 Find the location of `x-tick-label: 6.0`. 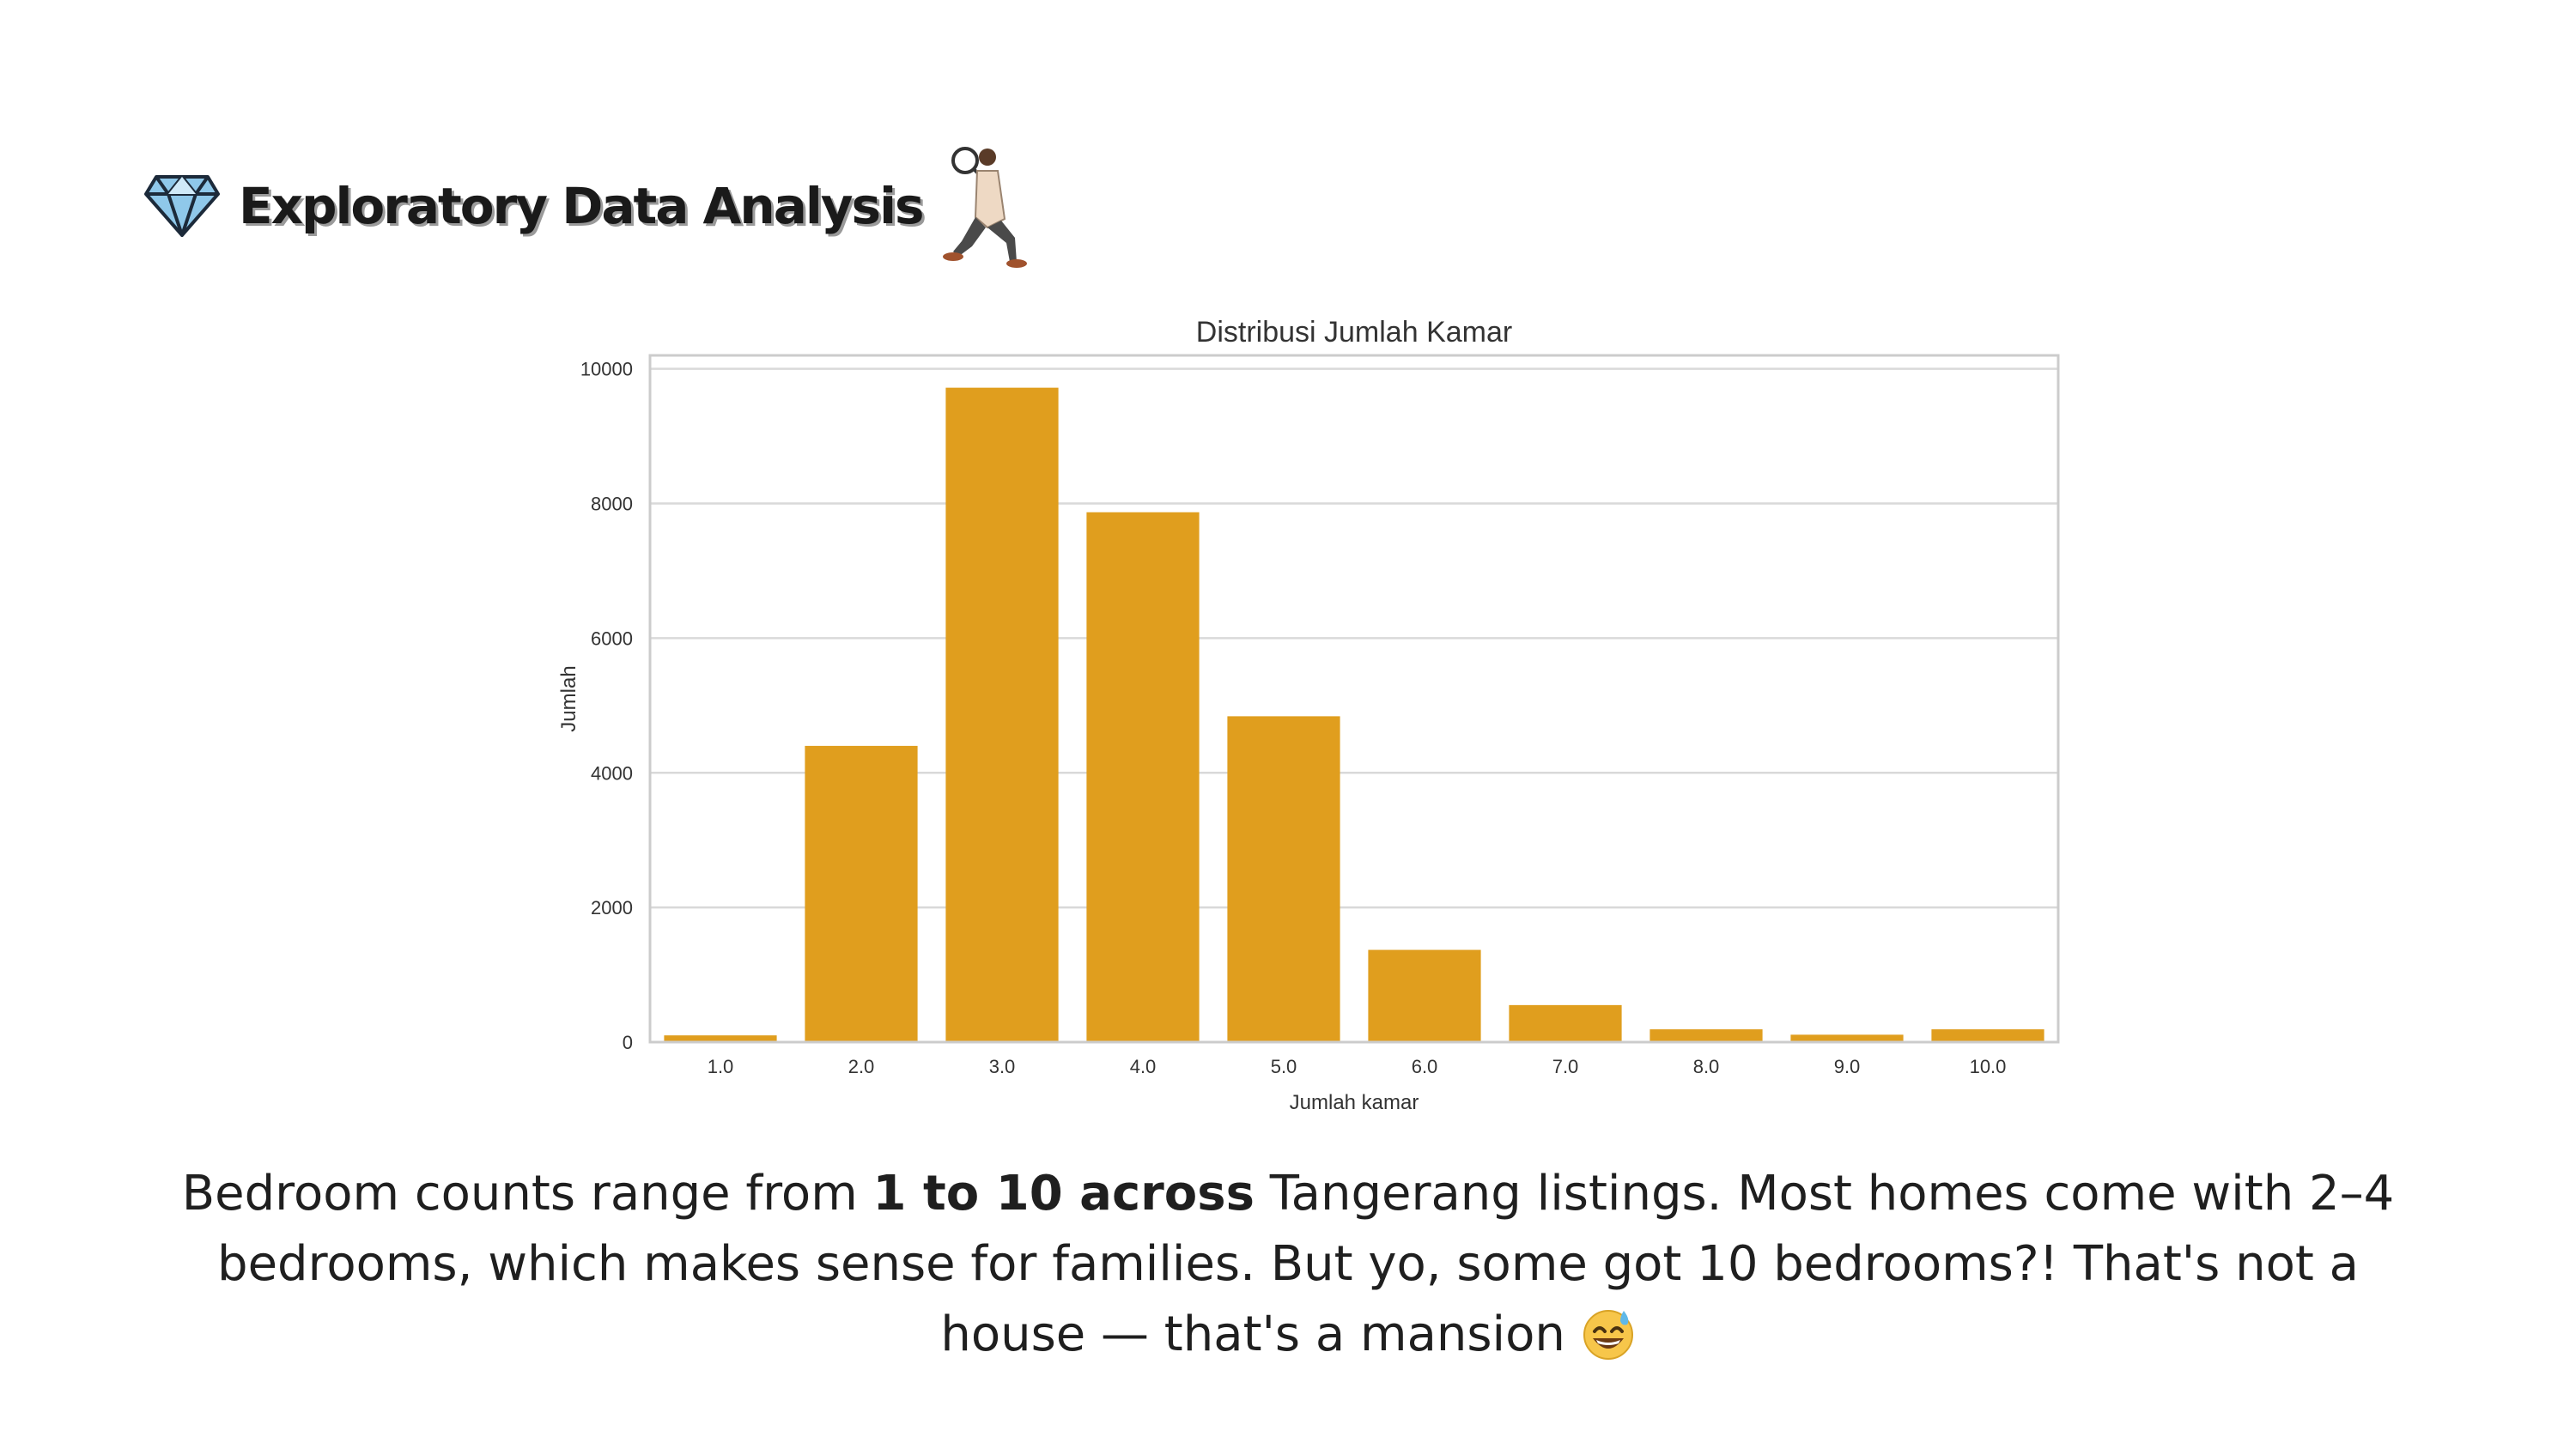

x-tick-label: 6.0 is located at coordinates (1425, 1066).